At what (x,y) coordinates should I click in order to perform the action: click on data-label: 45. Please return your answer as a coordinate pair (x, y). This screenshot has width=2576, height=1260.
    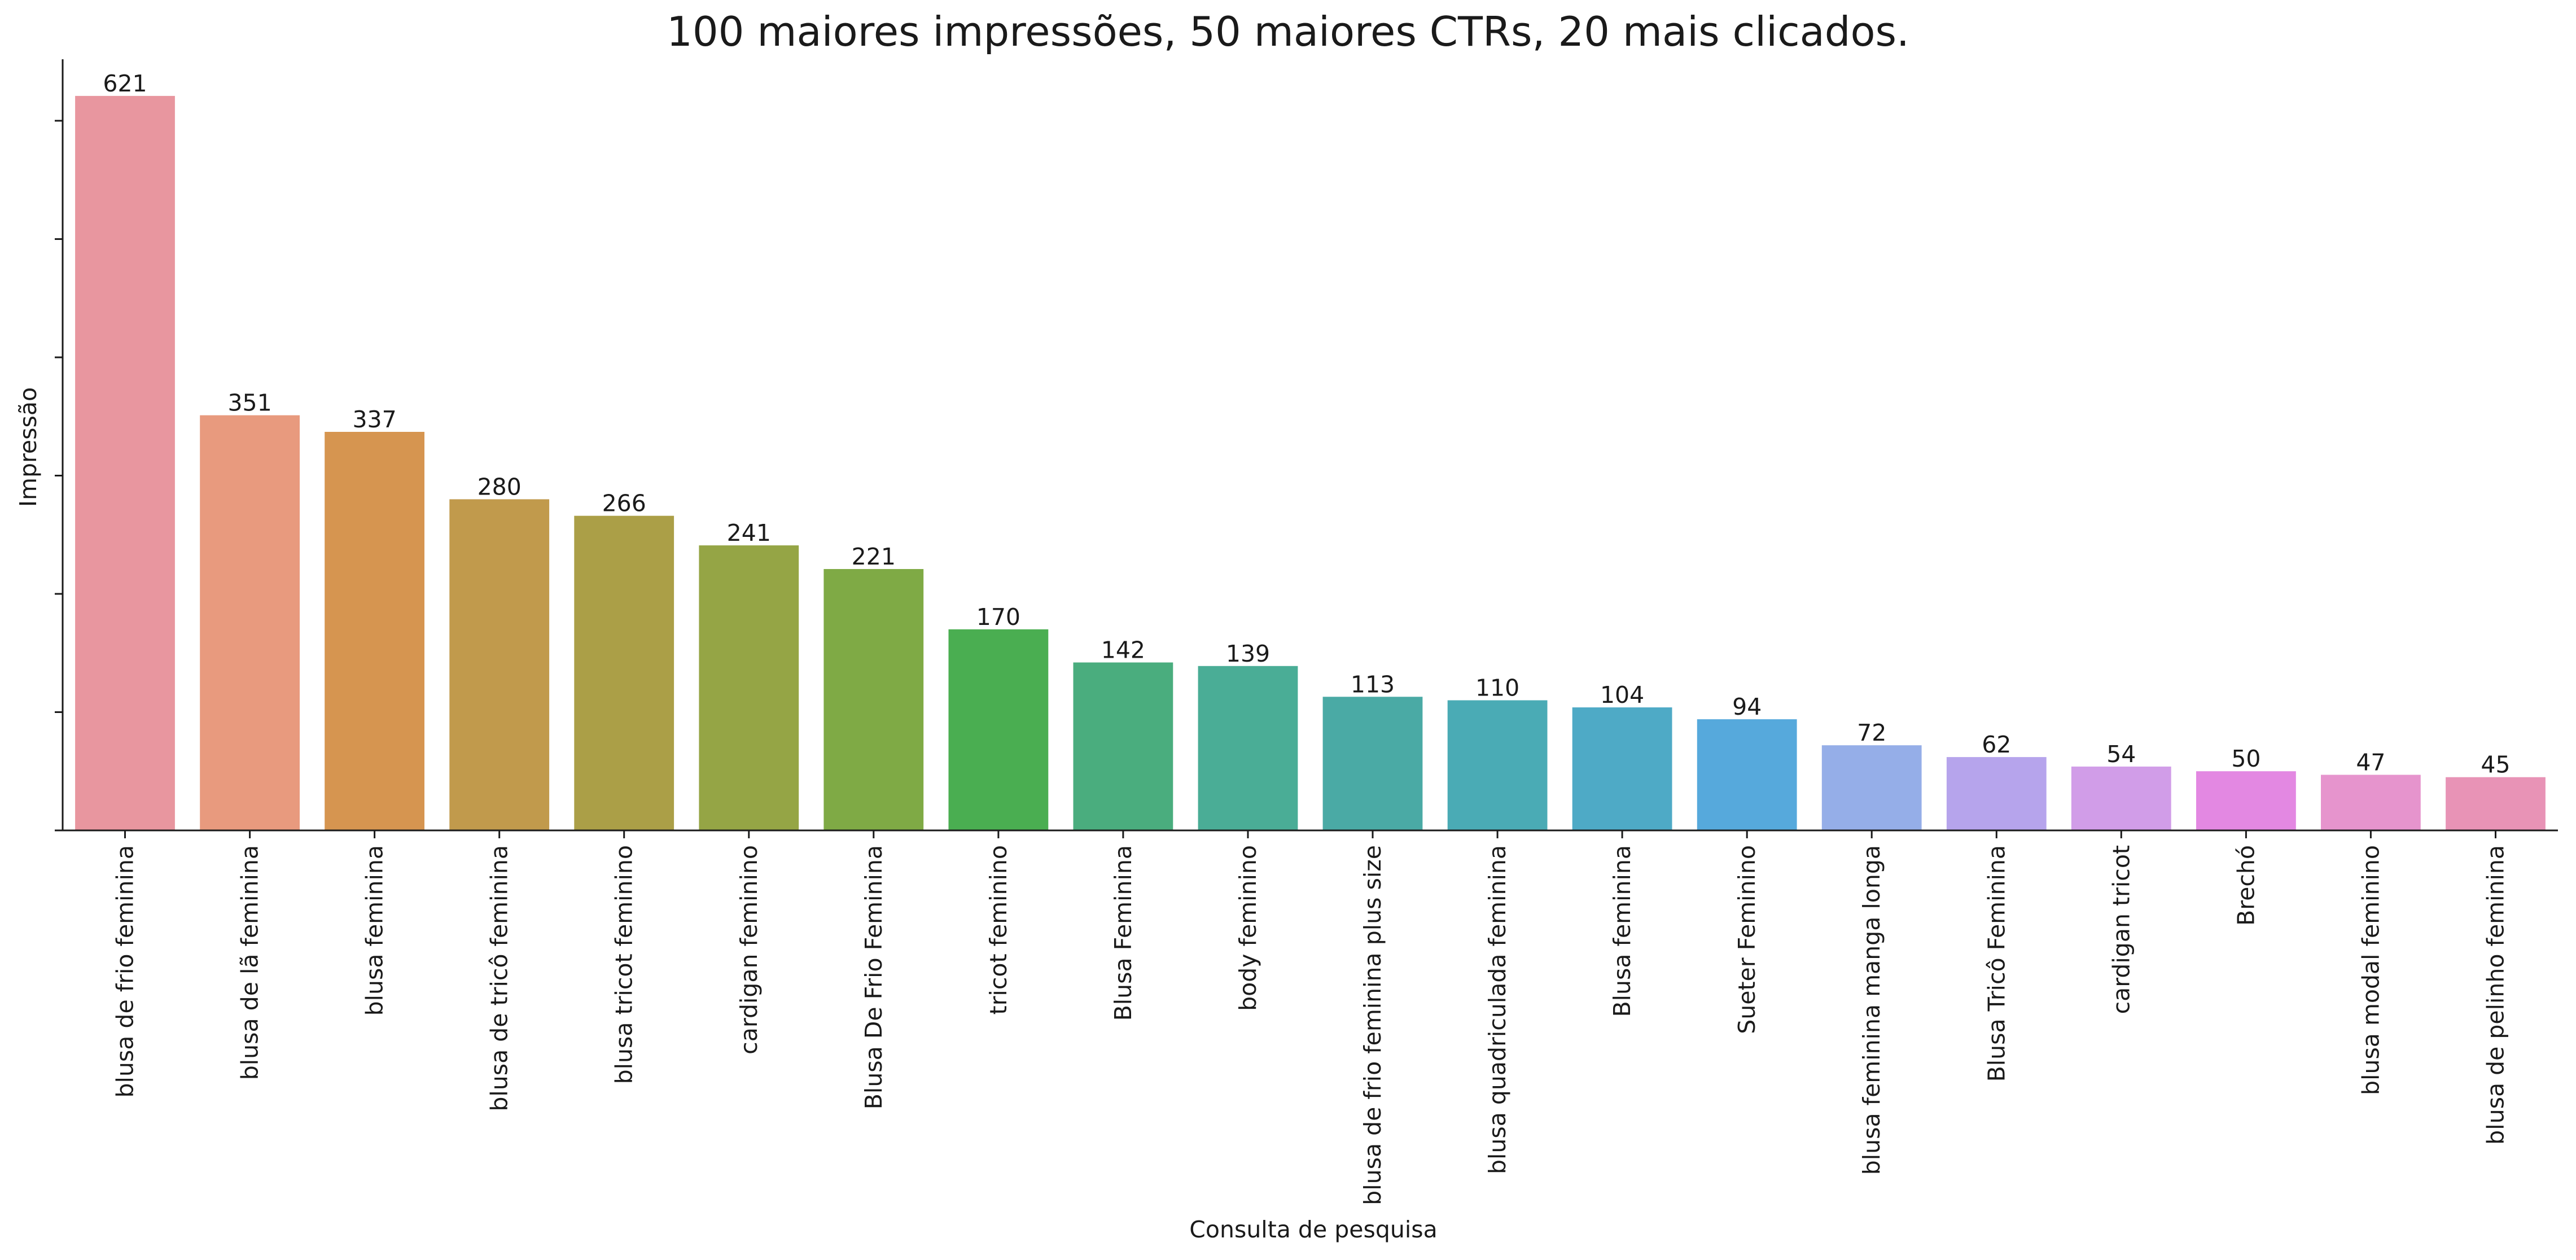
    Looking at the image, I should click on (2495, 764).